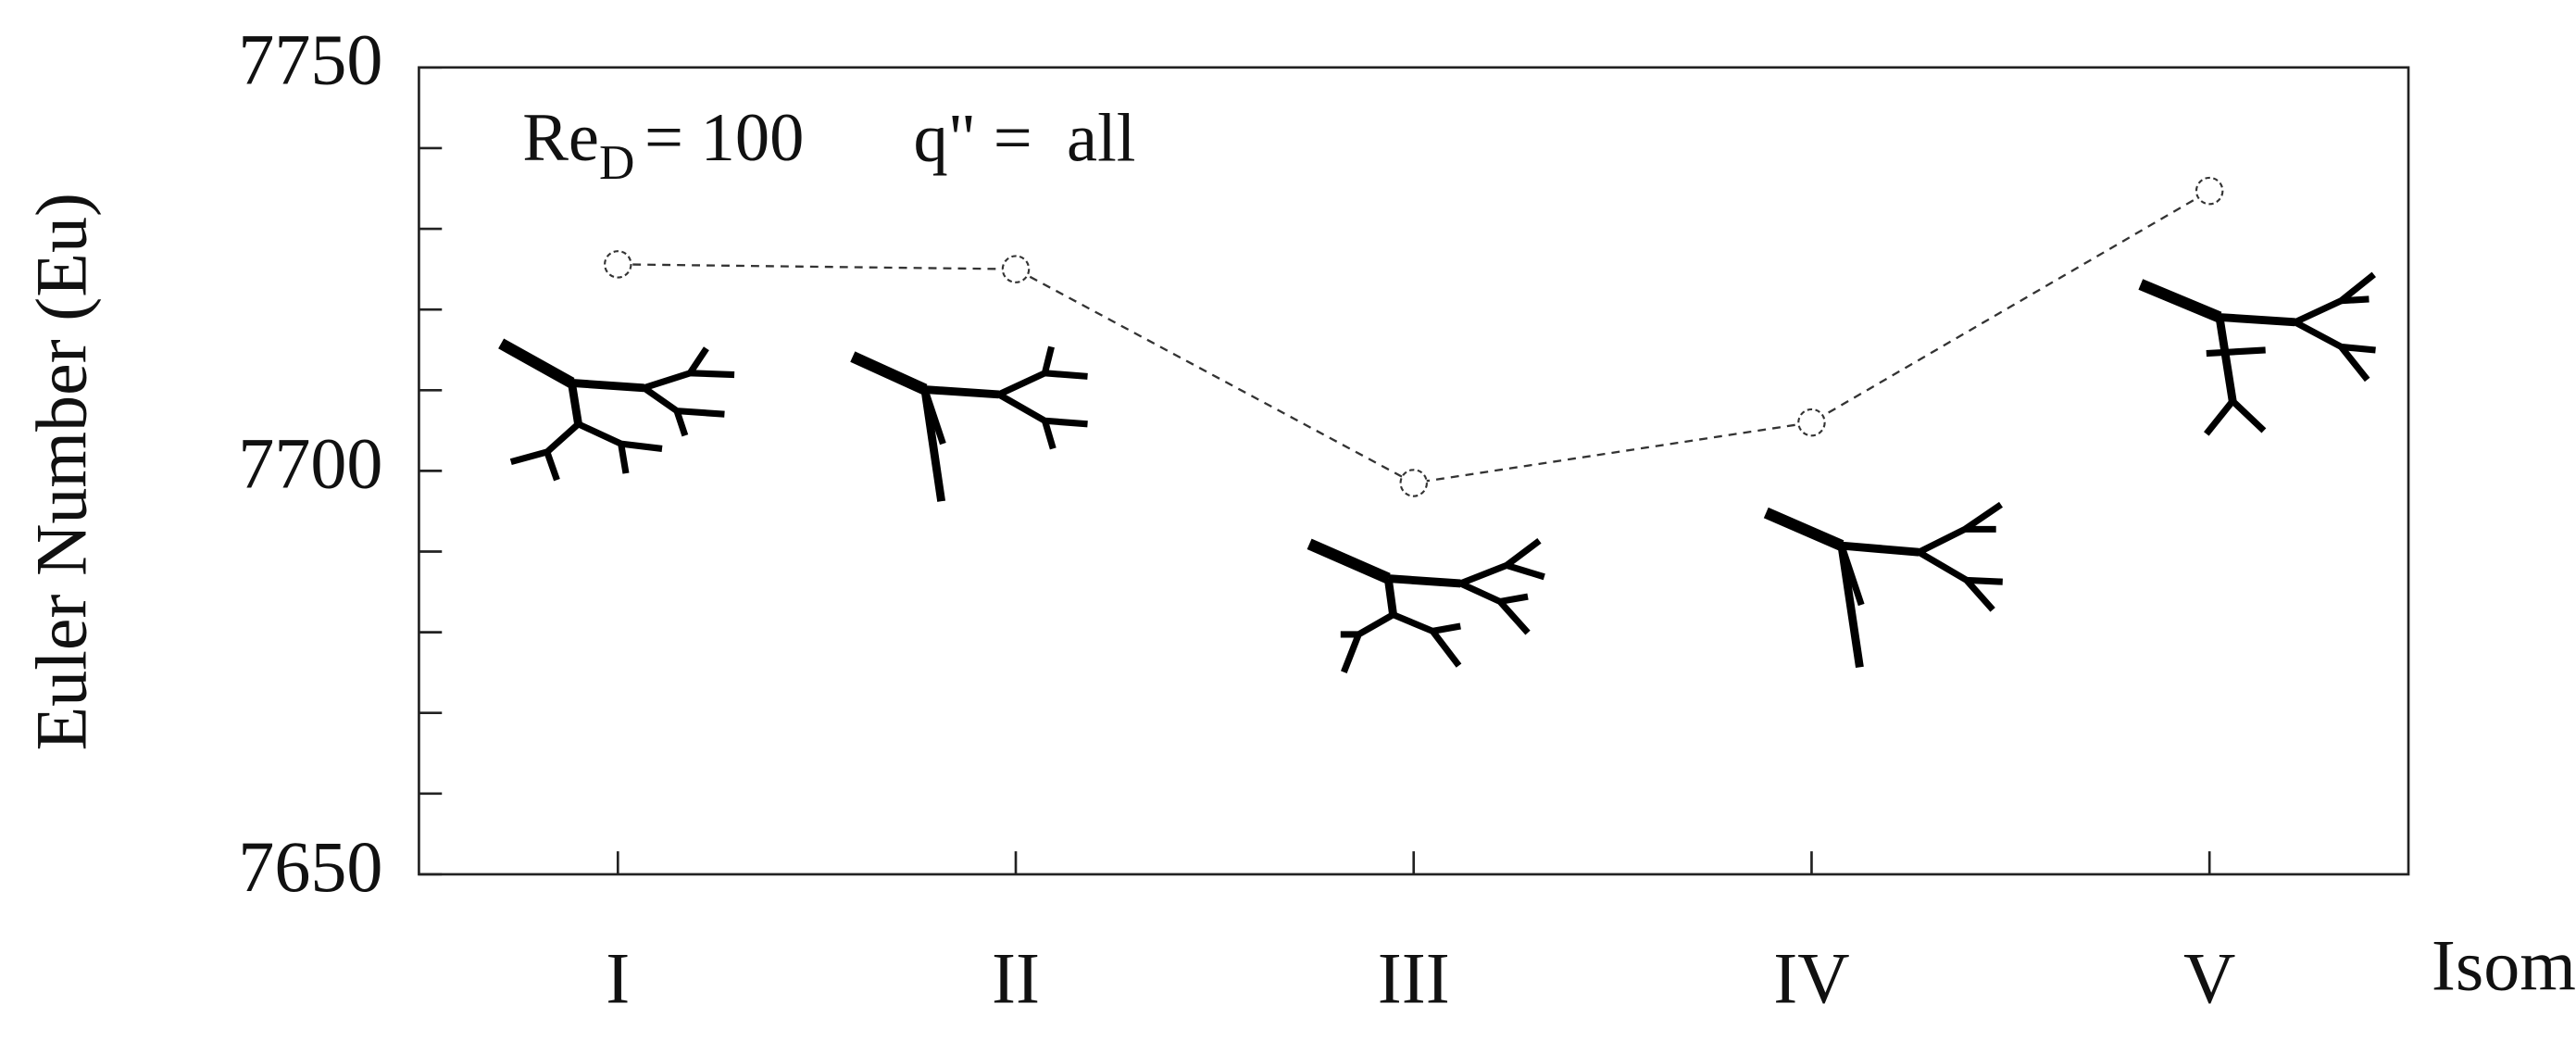  I want to click on x-tick-label: II, so click(1016, 978).